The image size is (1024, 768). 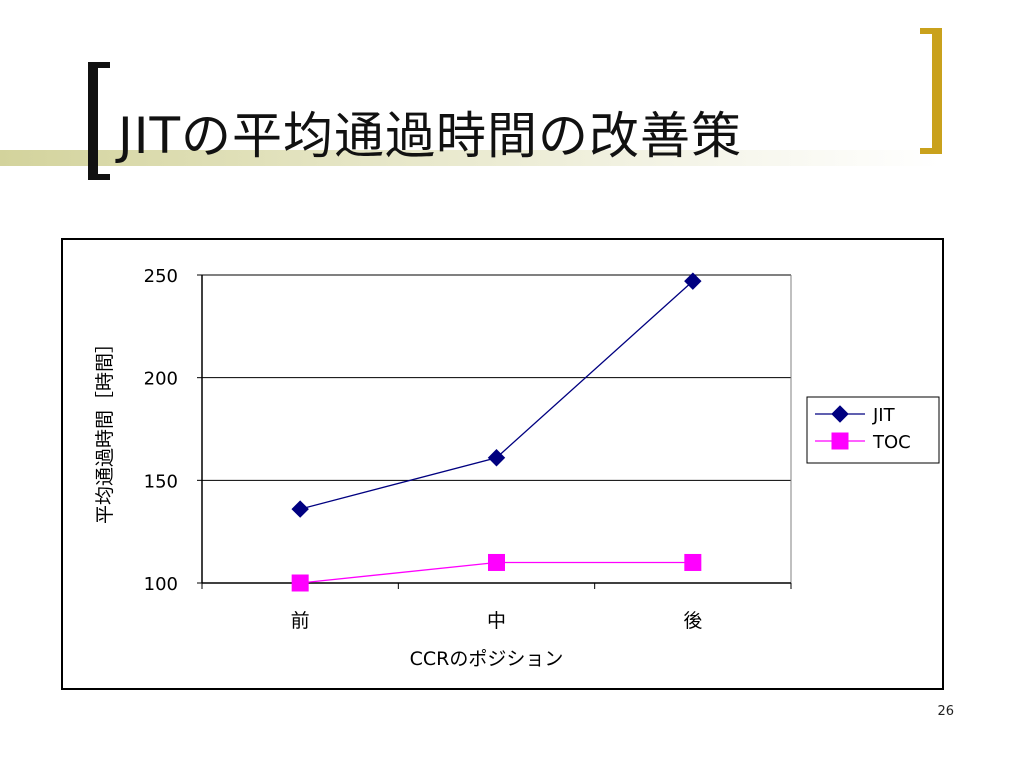 What do you see at coordinates (300, 621) in the screenshot?
I see `x-tick-label: 前` at bounding box center [300, 621].